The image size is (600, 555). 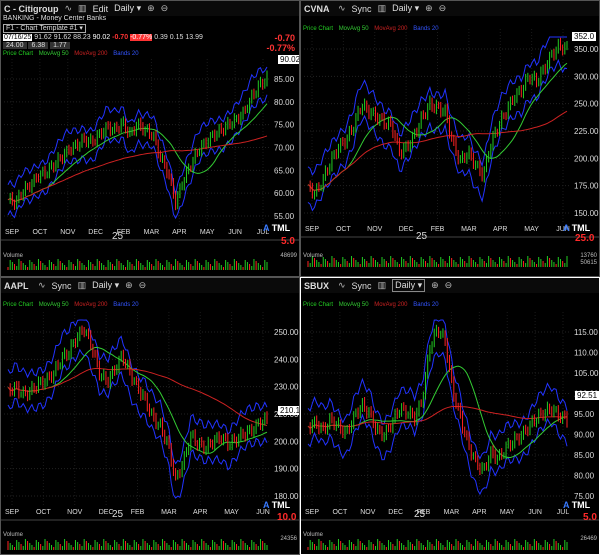 I want to click on y-axis-label: 55.00, so click(x=284, y=216).